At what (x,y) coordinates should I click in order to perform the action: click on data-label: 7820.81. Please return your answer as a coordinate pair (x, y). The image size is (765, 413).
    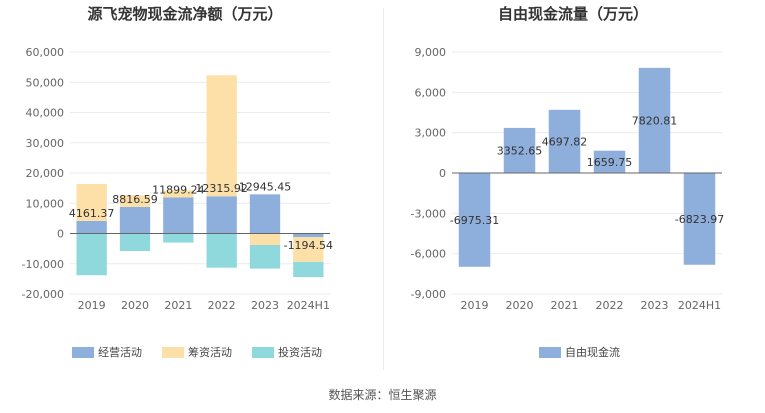
    Looking at the image, I should click on (655, 120).